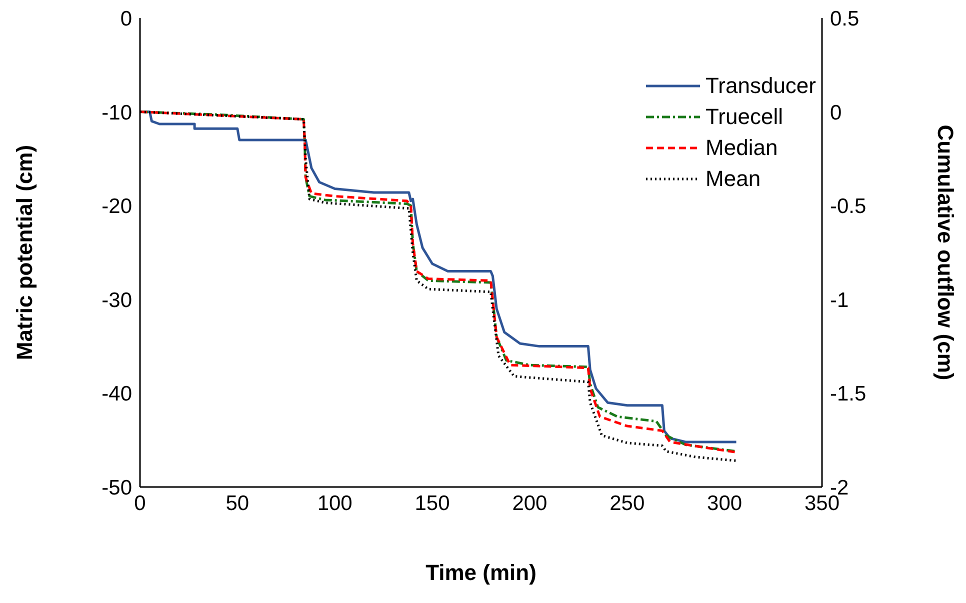 The height and width of the screenshot is (603, 966). What do you see at coordinates (238, 503) in the screenshot?
I see `x-tick-label: 50` at bounding box center [238, 503].